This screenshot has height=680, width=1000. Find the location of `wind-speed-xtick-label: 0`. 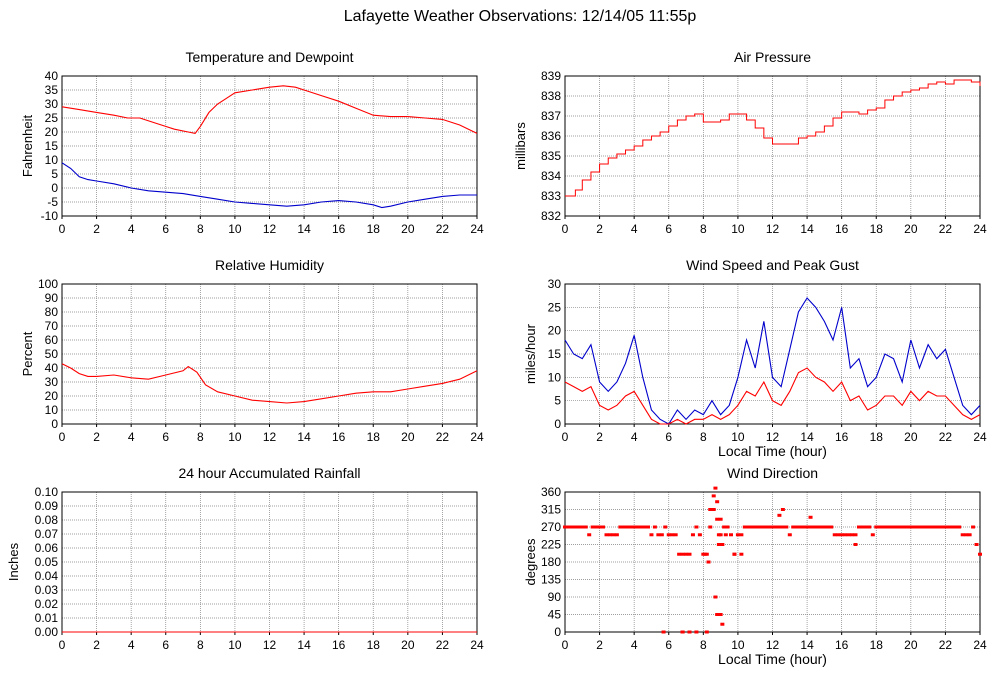

wind-speed-xtick-label: 0 is located at coordinates (565, 437).